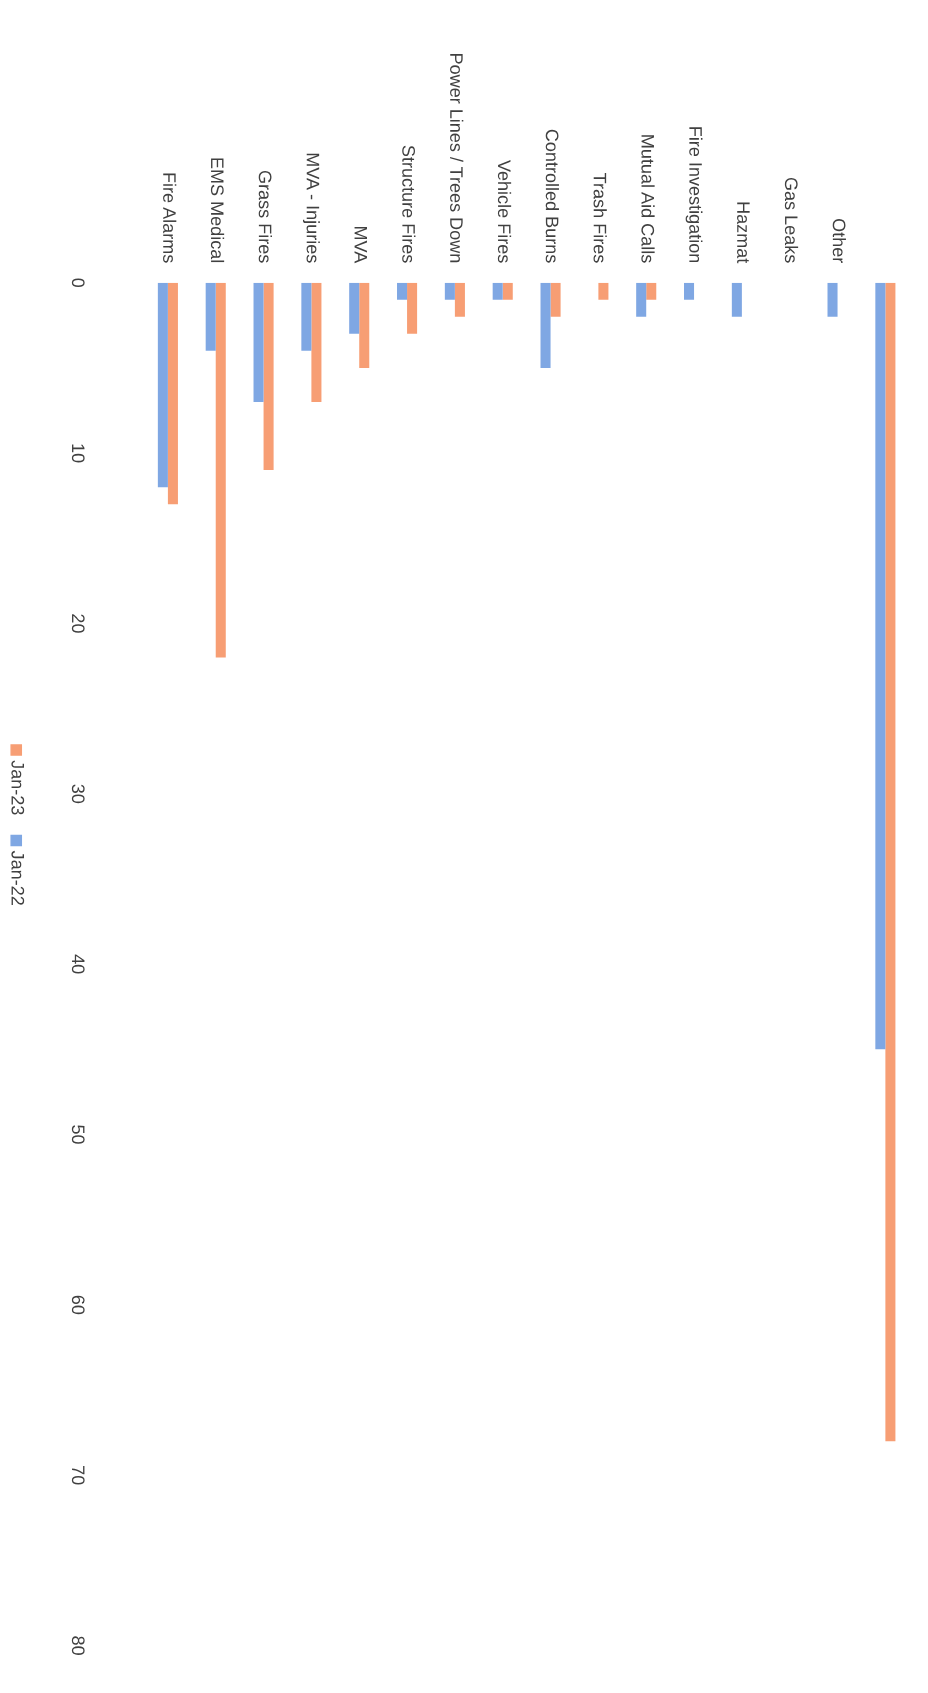  I want to click on x-tick-label: Other, so click(839, 240).